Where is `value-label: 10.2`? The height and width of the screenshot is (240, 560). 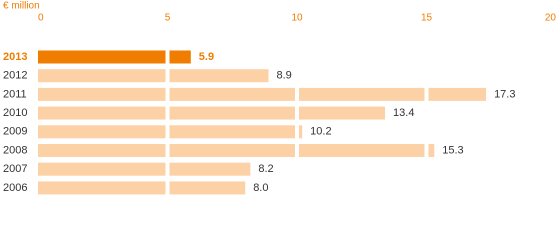
value-label: 10.2 is located at coordinates (320, 132).